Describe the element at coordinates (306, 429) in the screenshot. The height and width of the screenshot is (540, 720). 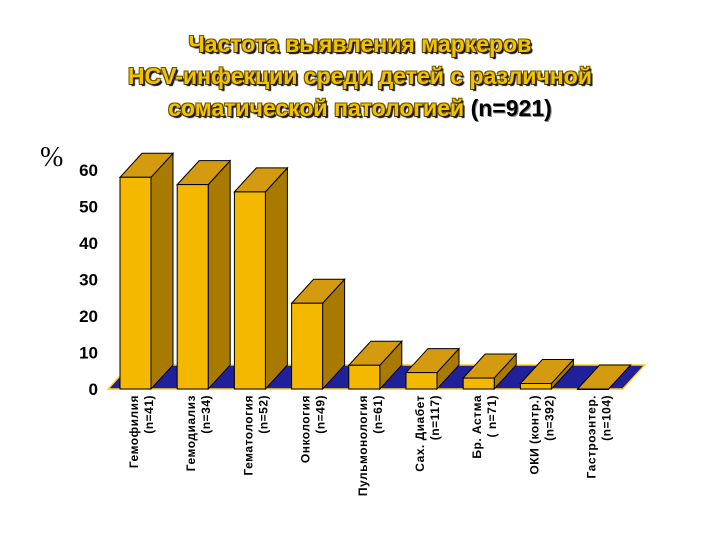
I see `x-tick-label-line: Онкология` at that location.